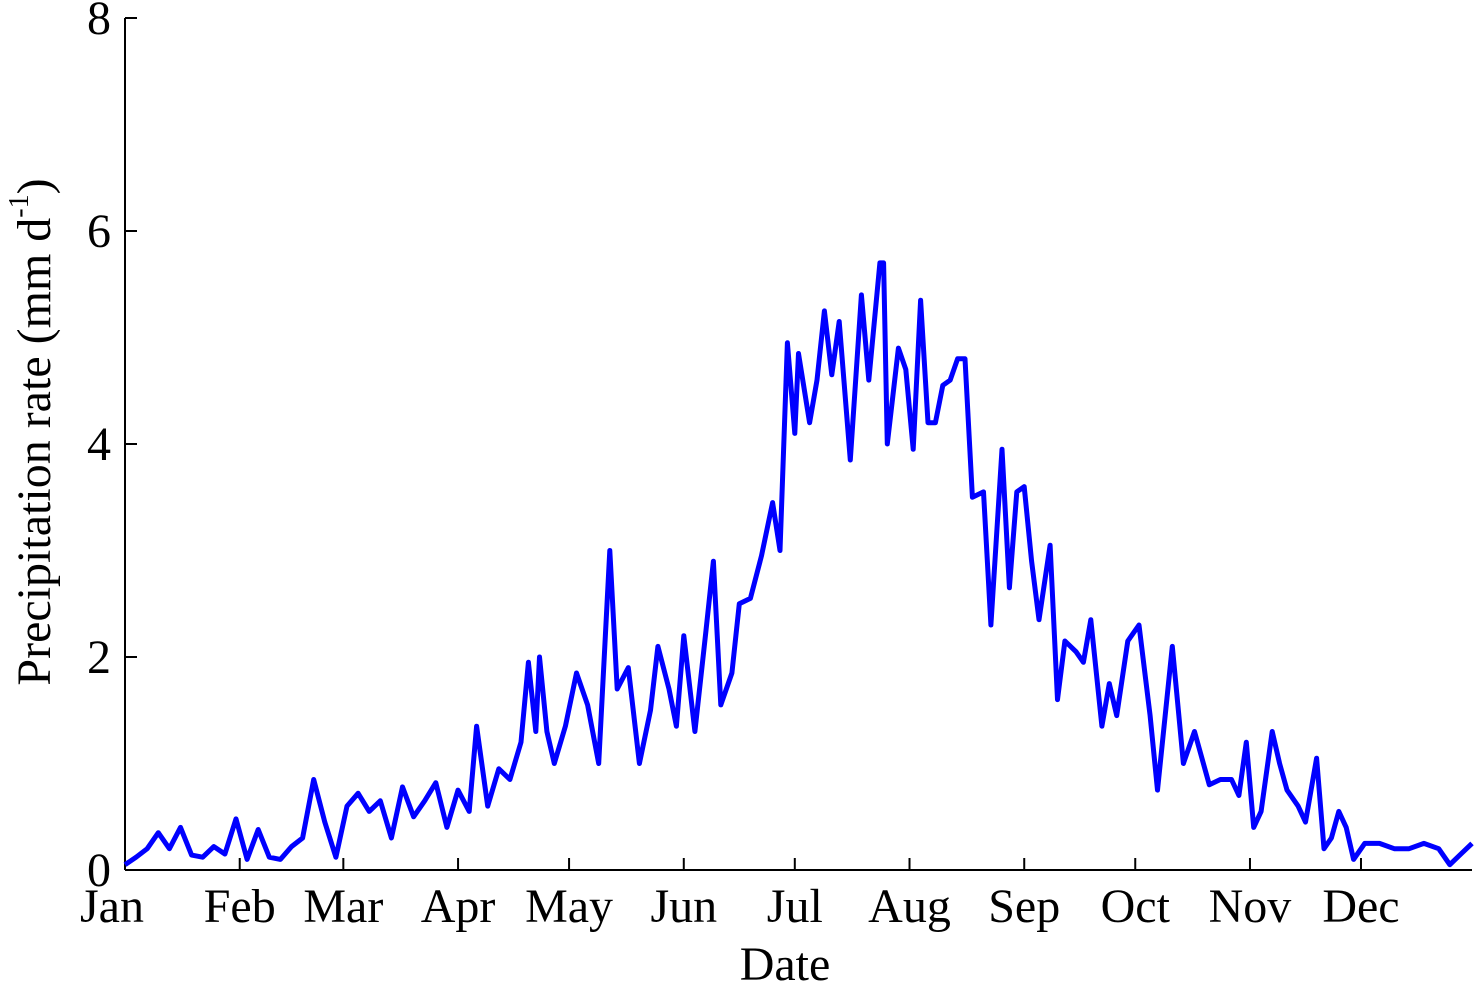 This screenshot has height=996, width=1479. What do you see at coordinates (1136, 906) in the screenshot?
I see `x-tick-label: Oct` at bounding box center [1136, 906].